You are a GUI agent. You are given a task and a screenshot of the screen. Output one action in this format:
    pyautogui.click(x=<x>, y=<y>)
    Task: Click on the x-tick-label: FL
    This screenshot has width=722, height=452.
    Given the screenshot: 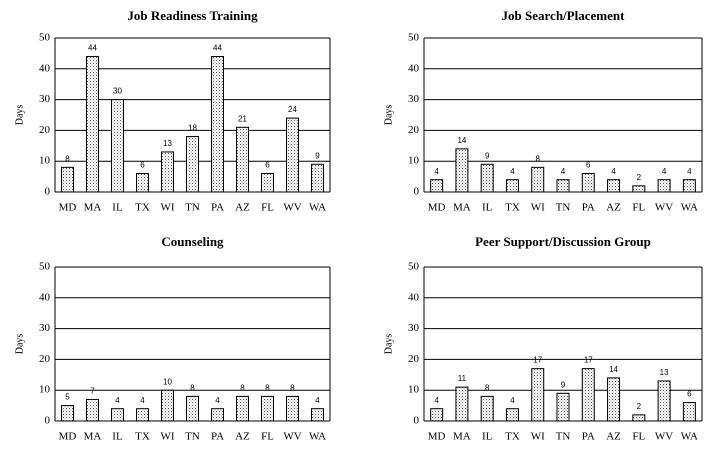 What is the action you would take?
    pyautogui.click(x=638, y=208)
    